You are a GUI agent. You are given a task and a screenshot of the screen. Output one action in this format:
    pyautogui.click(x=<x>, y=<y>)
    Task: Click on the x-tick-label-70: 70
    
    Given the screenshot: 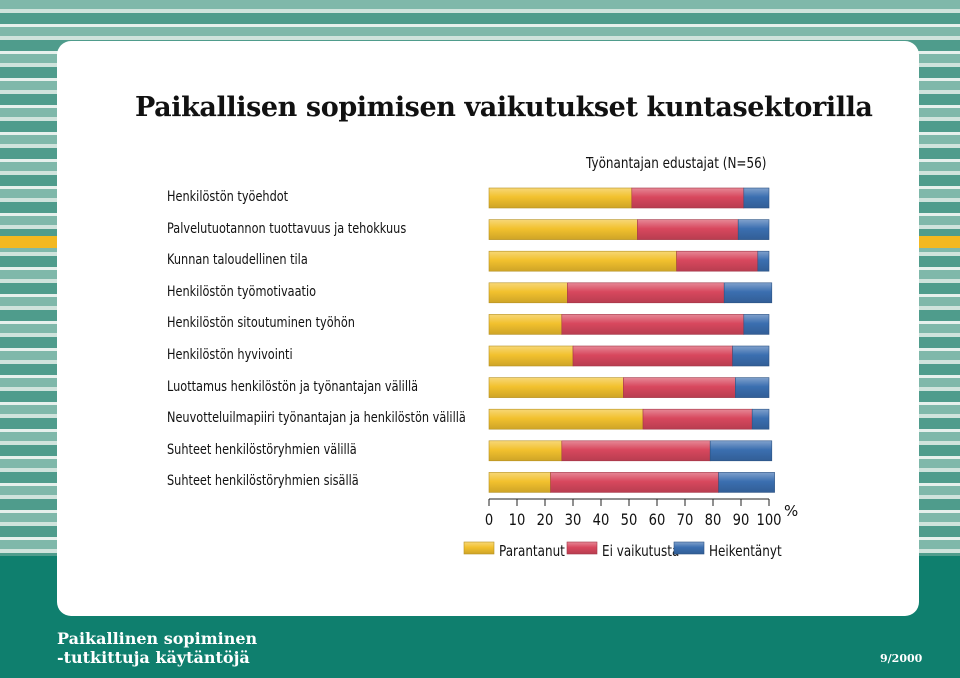 What is the action you would take?
    pyautogui.click(x=685, y=520)
    